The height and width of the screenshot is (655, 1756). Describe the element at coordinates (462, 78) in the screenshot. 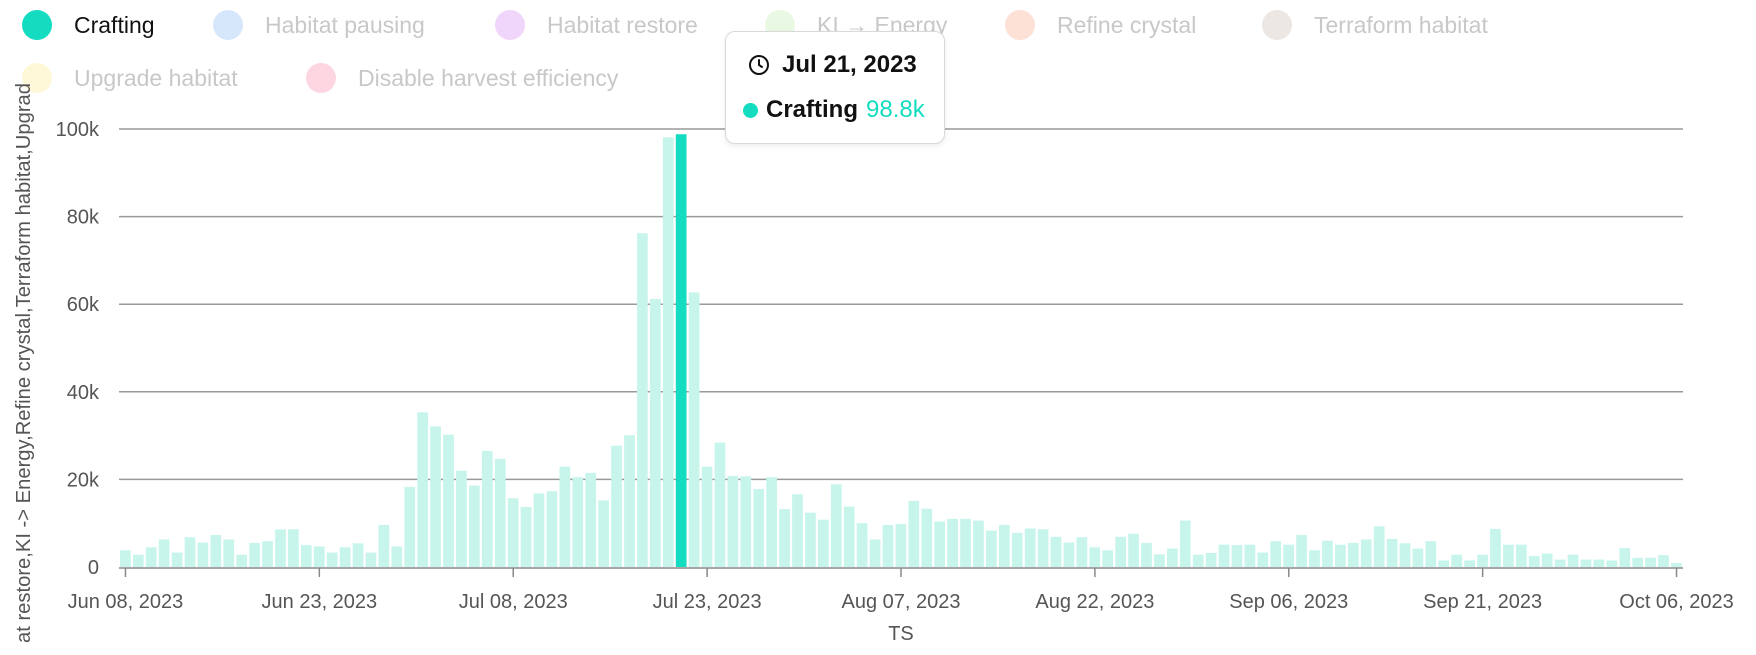

I see `legend-item: Disable harvest efficiency` at that location.